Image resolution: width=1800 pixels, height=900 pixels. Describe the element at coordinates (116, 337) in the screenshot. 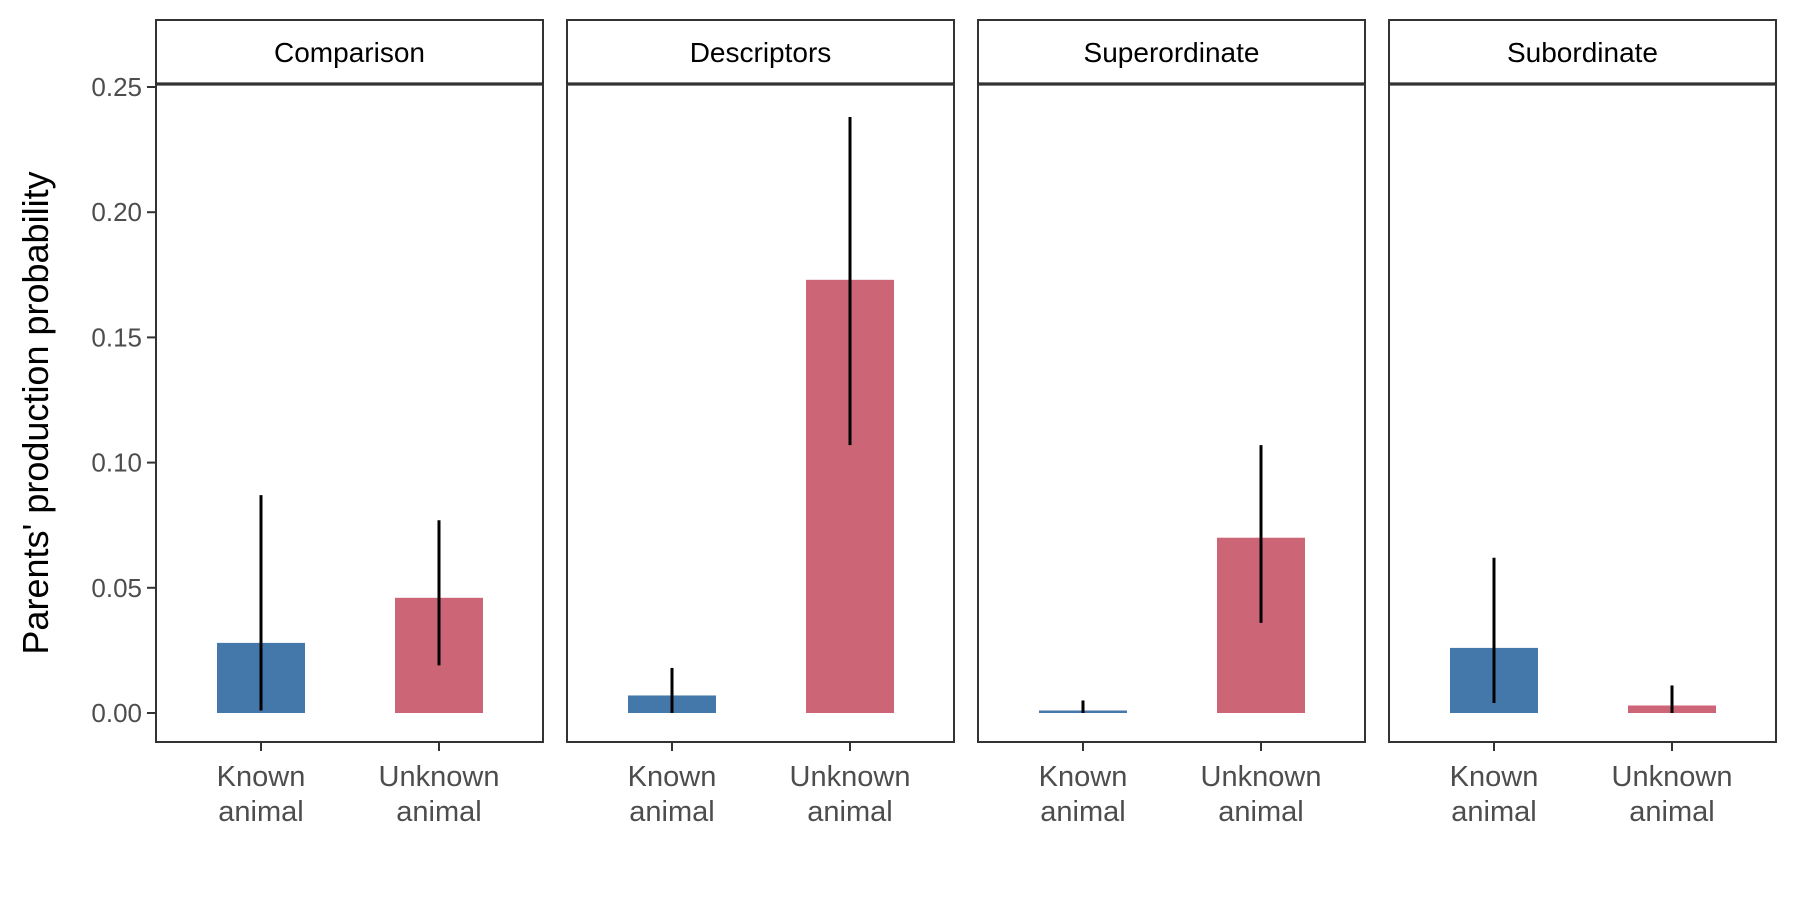

I see `y-tick-label: 0.15` at that location.